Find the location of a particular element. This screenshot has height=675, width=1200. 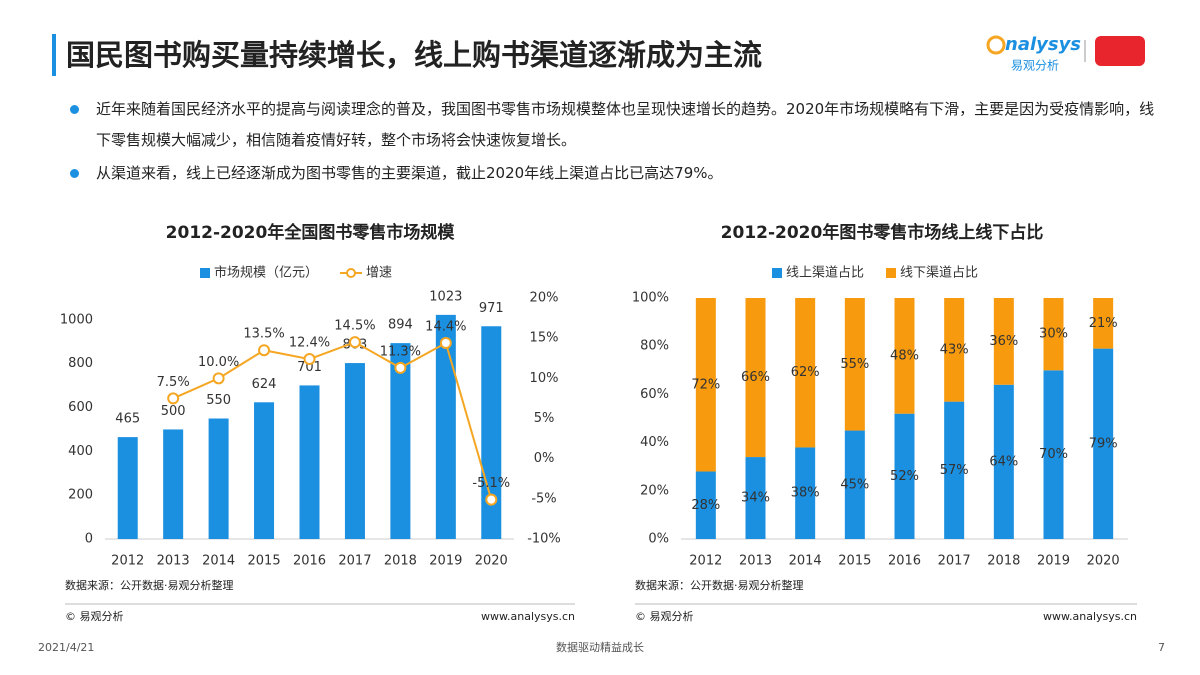

line-label: 14.4% is located at coordinates (445, 326).